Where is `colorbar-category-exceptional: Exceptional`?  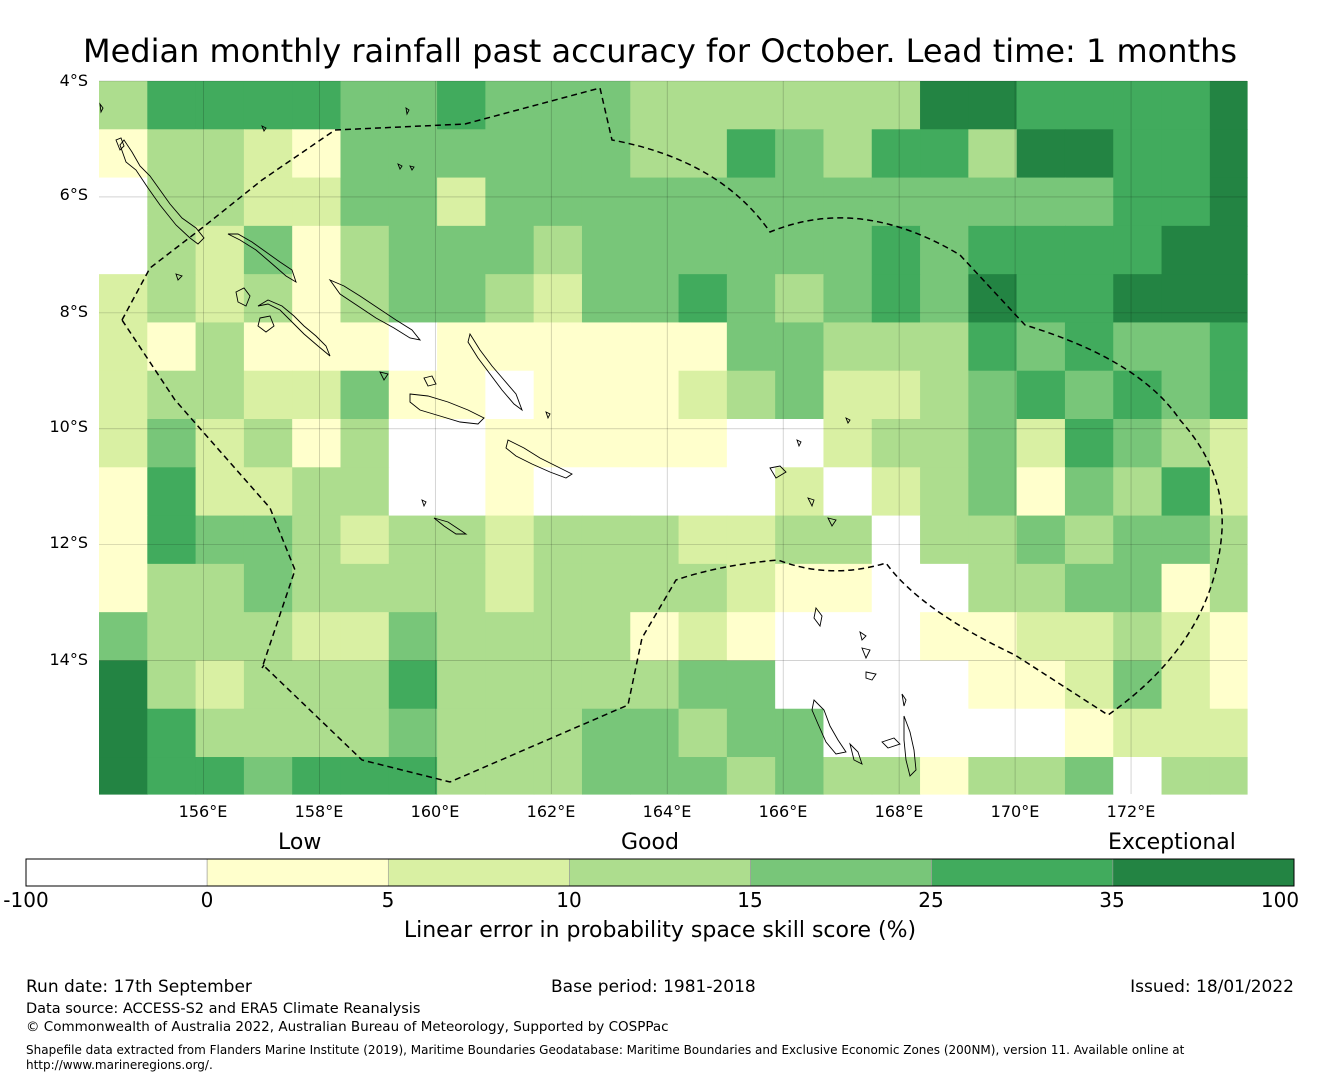 colorbar-category-exceptional: Exceptional is located at coordinates (1172, 842).